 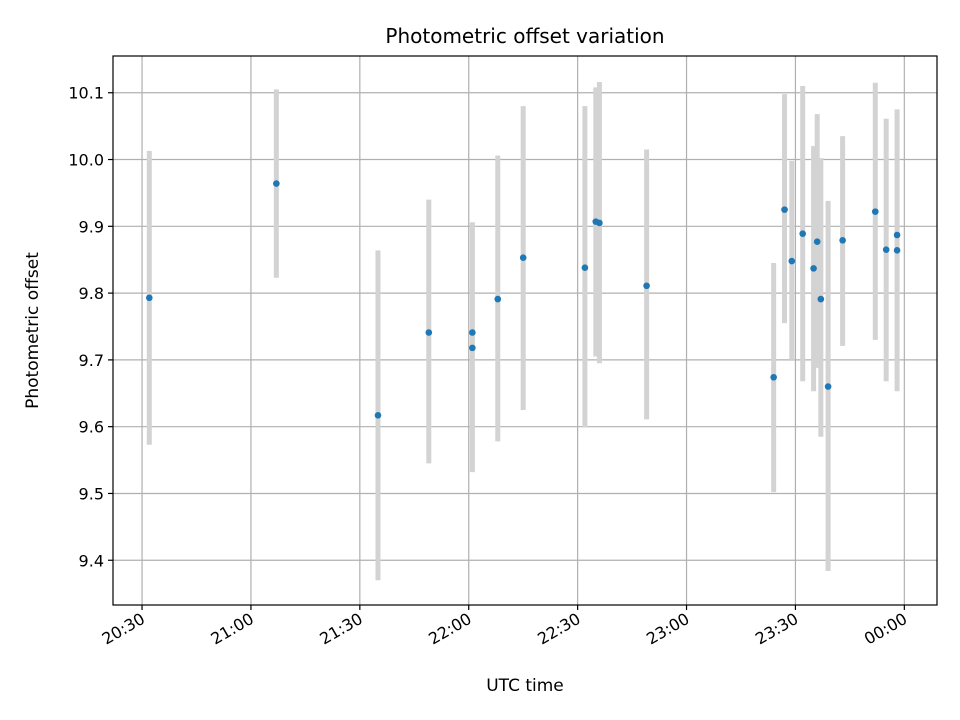 What do you see at coordinates (86, 93) in the screenshot?
I see `y-tick-label: 10.1` at bounding box center [86, 93].